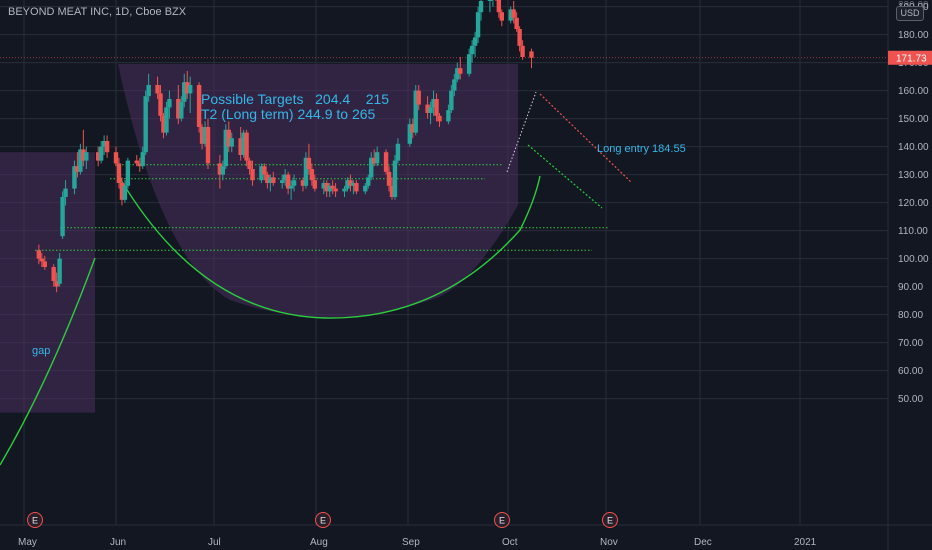 This screenshot has height=550, width=932. I want to click on currency-button: USD, so click(910, 13).